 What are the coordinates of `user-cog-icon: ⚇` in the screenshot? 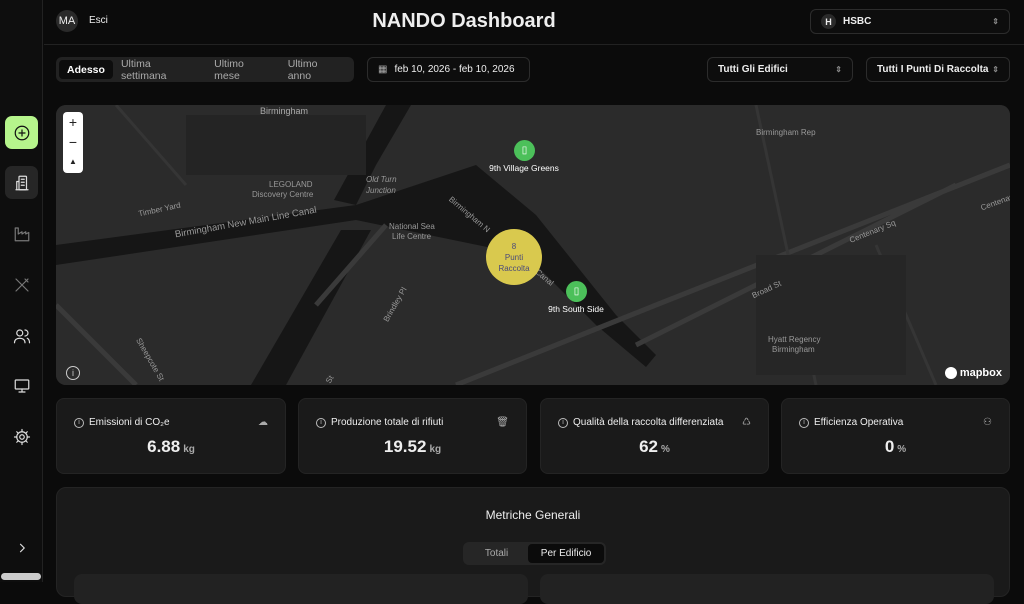 It's located at (987, 422).